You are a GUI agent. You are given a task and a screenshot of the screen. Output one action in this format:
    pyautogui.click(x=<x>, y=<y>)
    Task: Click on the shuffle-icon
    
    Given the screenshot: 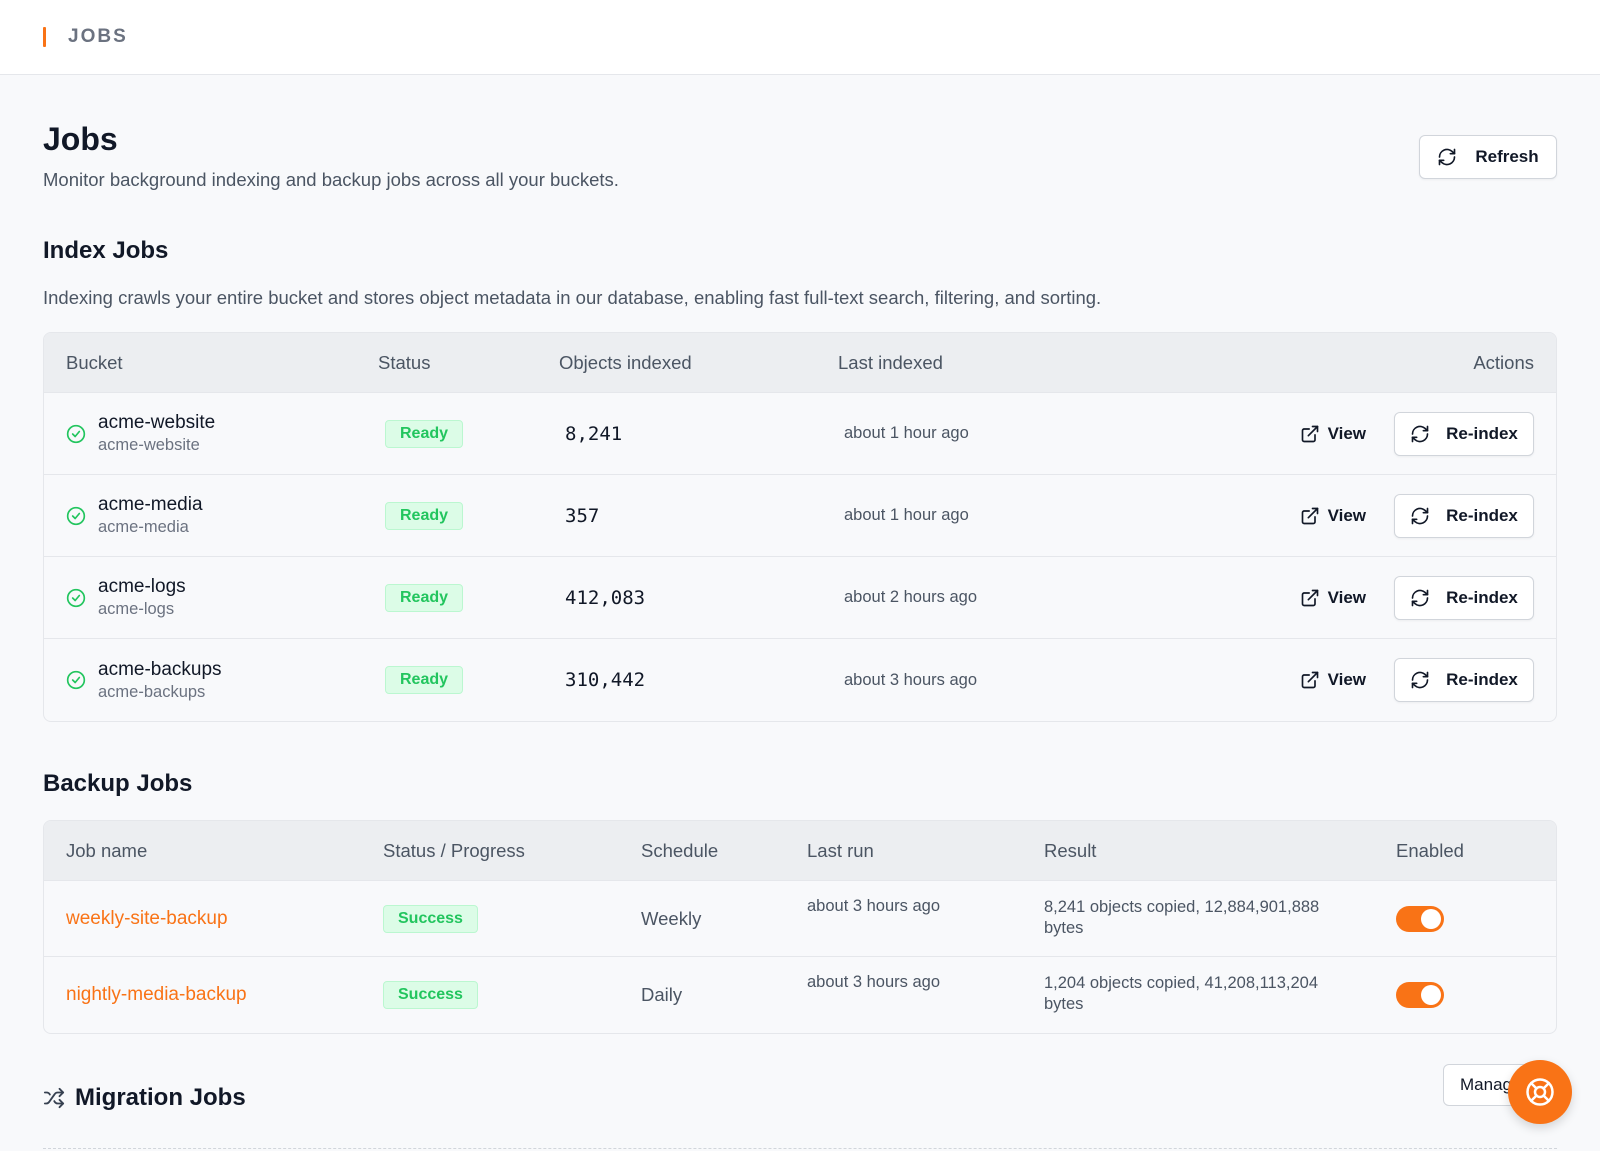 What is the action you would take?
    pyautogui.click(x=54, y=1098)
    